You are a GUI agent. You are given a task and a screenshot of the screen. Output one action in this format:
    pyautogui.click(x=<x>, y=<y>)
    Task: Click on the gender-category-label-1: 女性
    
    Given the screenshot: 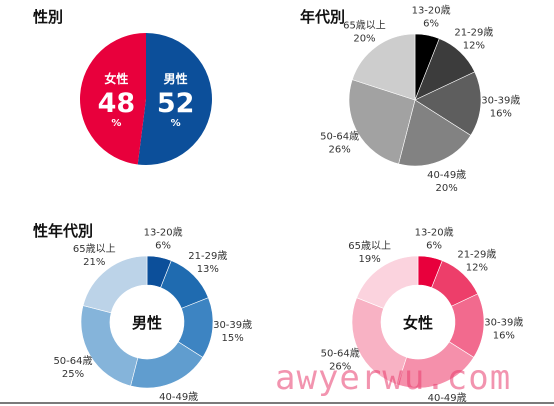 What is the action you would take?
    pyautogui.click(x=116, y=78)
    